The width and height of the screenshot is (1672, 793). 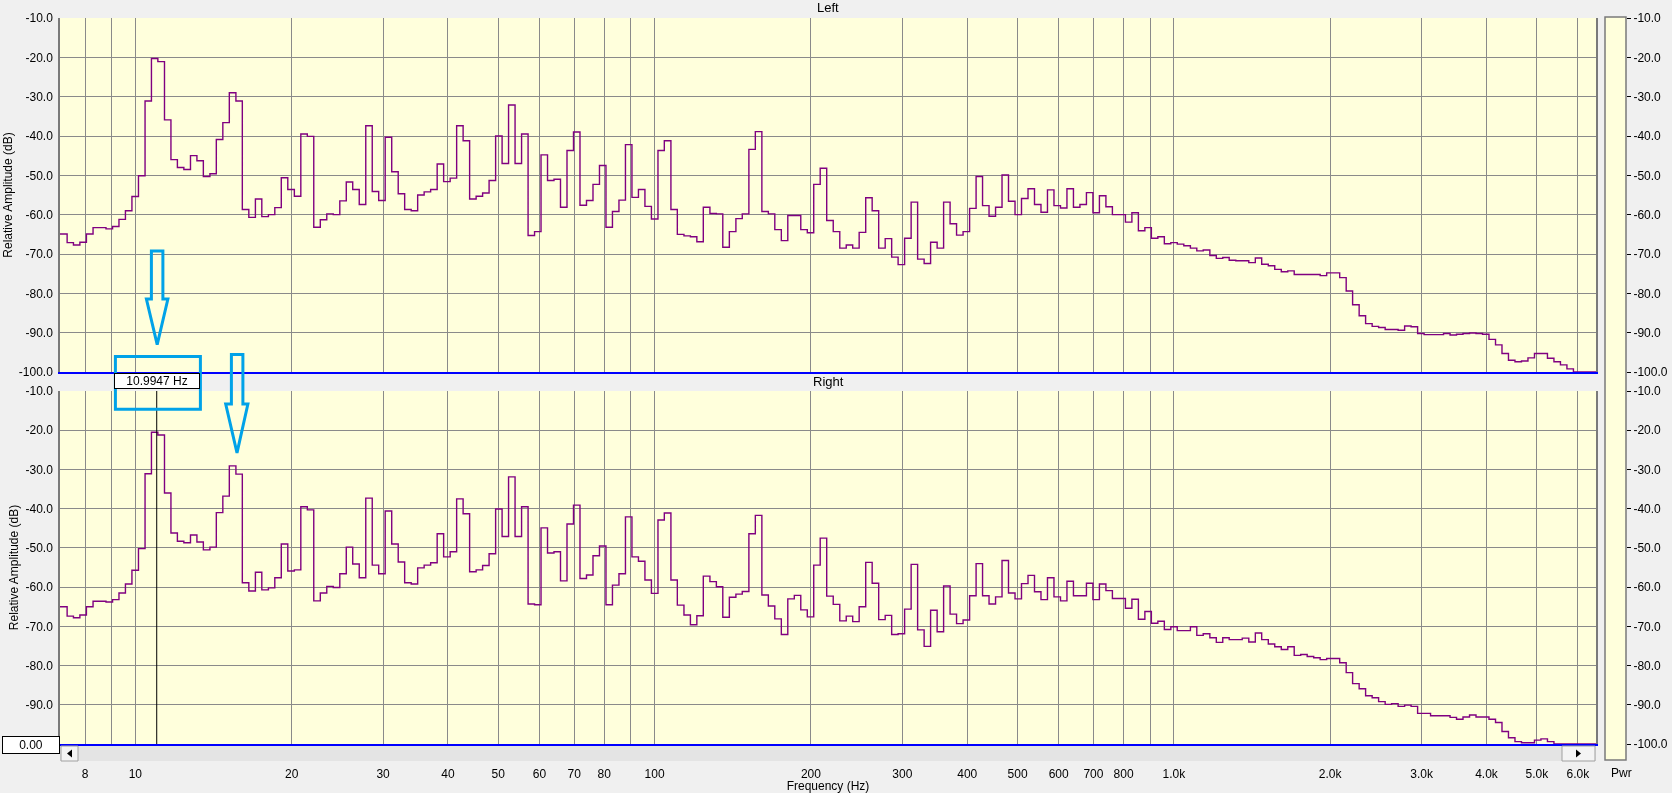 What do you see at coordinates (1174, 774) in the screenshot?
I see `x-tick-label: 1.0k` at bounding box center [1174, 774].